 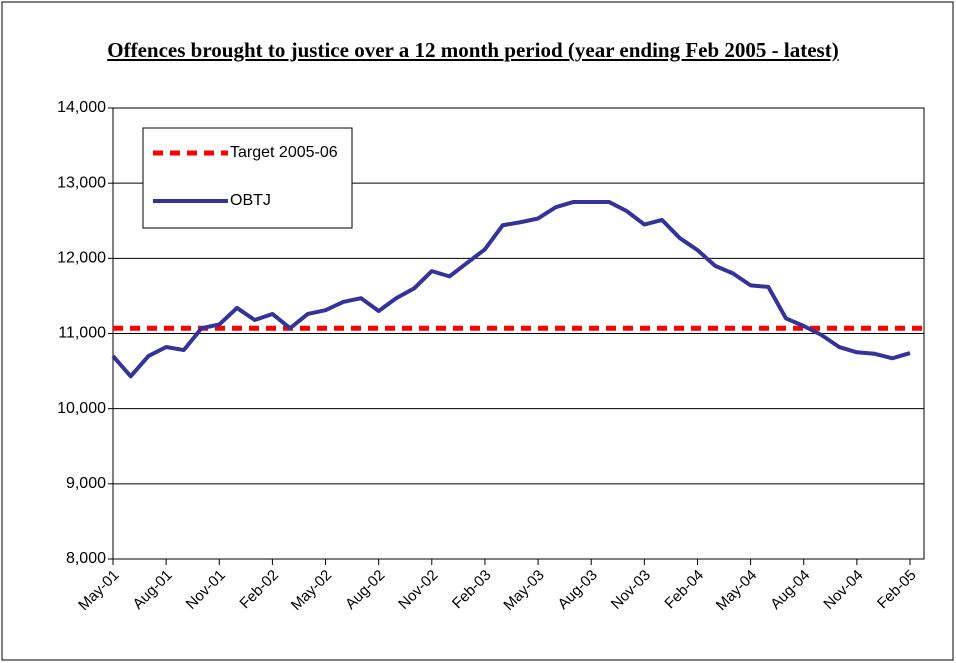 I want to click on legend-label: Target 2005-06, so click(x=284, y=152).